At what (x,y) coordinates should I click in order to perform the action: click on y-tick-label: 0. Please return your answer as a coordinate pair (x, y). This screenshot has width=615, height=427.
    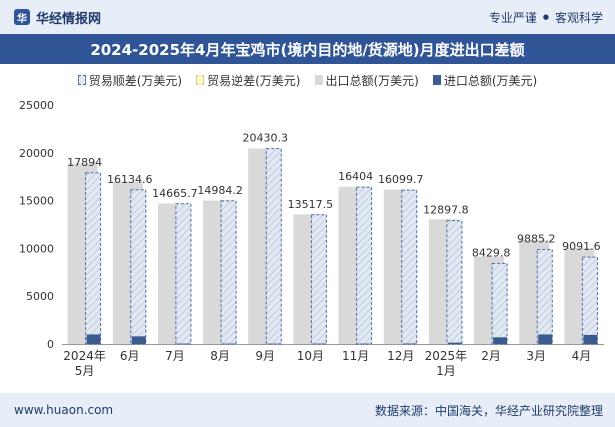
    Looking at the image, I should click on (50, 344).